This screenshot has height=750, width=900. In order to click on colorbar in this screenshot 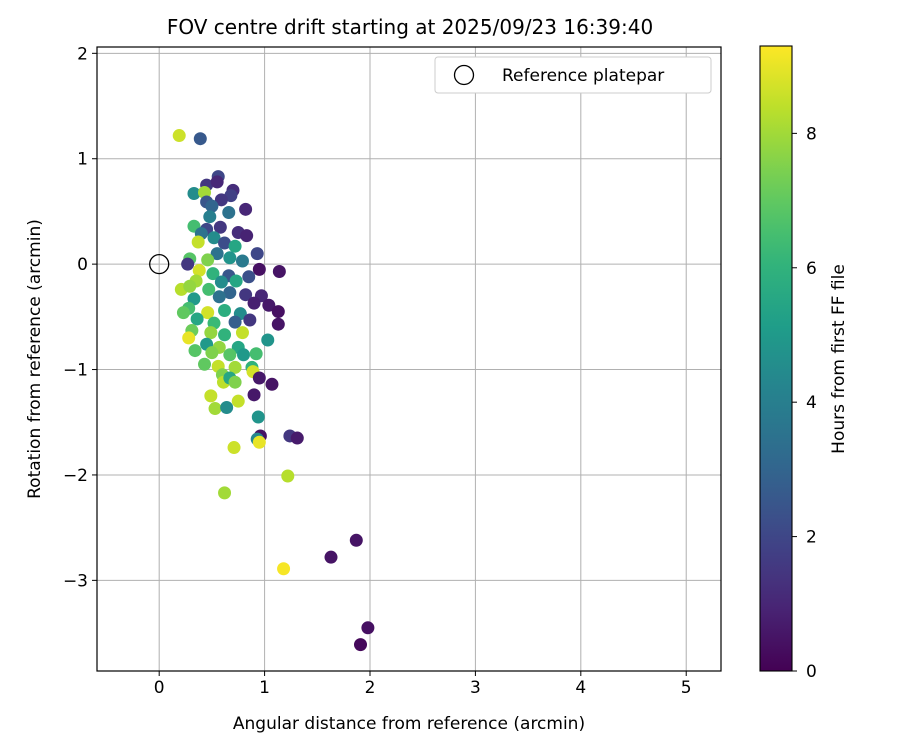, I will do `click(776, 358)`.